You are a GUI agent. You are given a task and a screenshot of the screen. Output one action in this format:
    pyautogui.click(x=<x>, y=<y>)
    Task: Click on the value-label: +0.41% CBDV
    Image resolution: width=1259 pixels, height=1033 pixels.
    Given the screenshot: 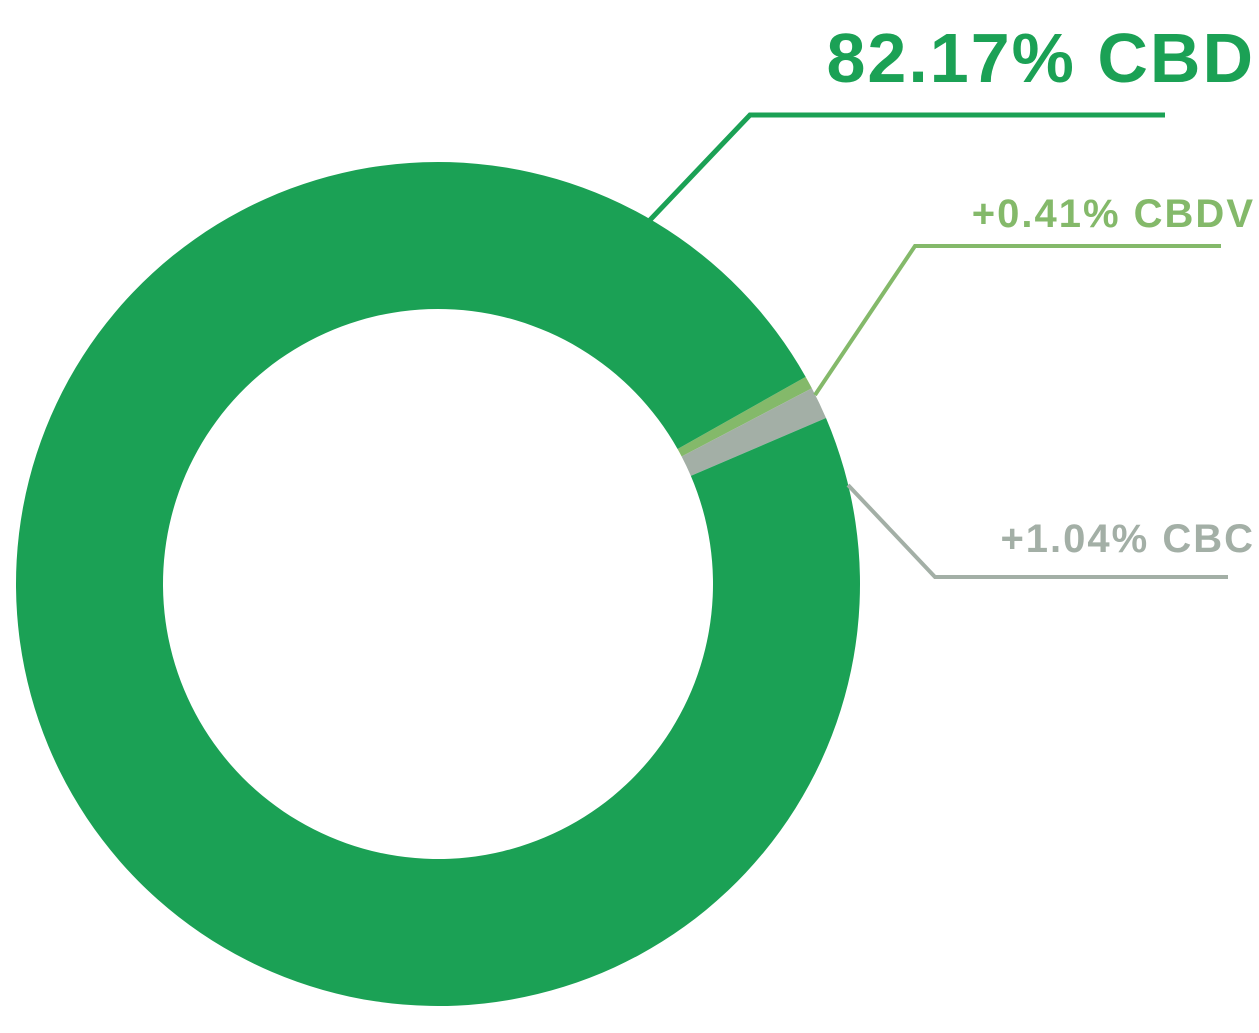 What is the action you would take?
    pyautogui.click(x=1113, y=214)
    